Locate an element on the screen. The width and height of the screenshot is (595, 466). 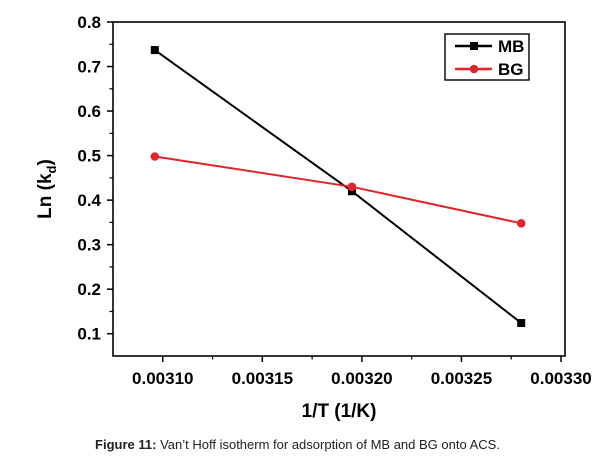
y-tick-label: 0.6 is located at coordinates (89, 111).